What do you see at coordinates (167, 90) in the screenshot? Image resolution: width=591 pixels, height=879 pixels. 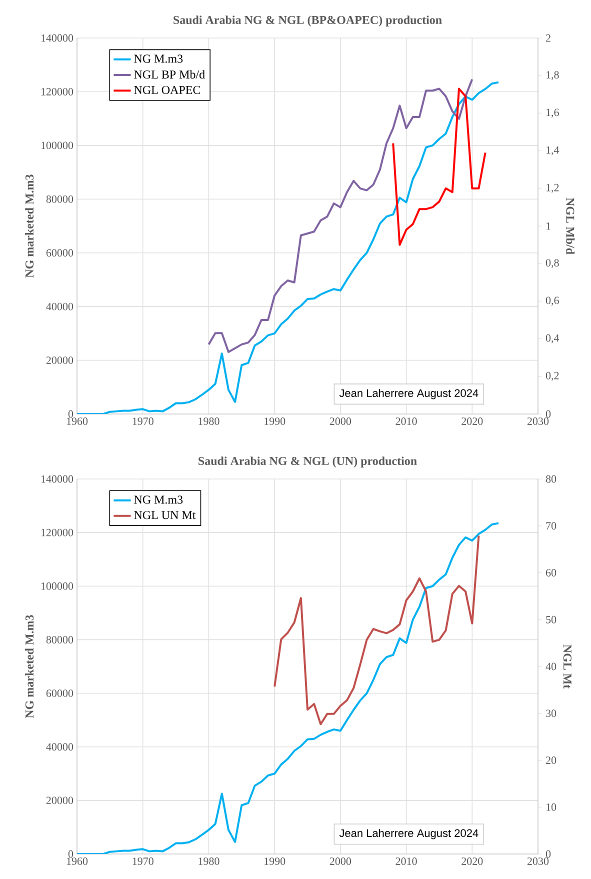 I see `legend-label: NGL OAPEC` at bounding box center [167, 90].